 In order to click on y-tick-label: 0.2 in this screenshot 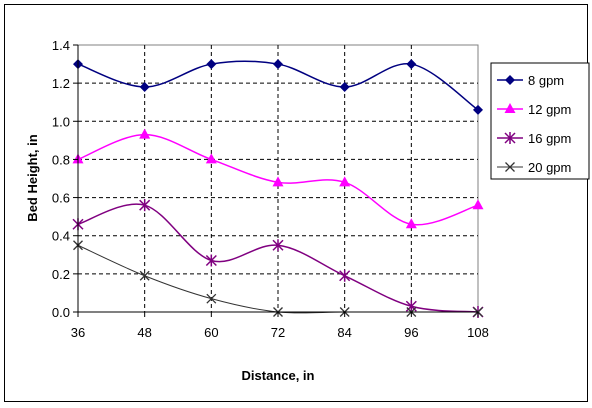, I will do `click(61, 274)`.